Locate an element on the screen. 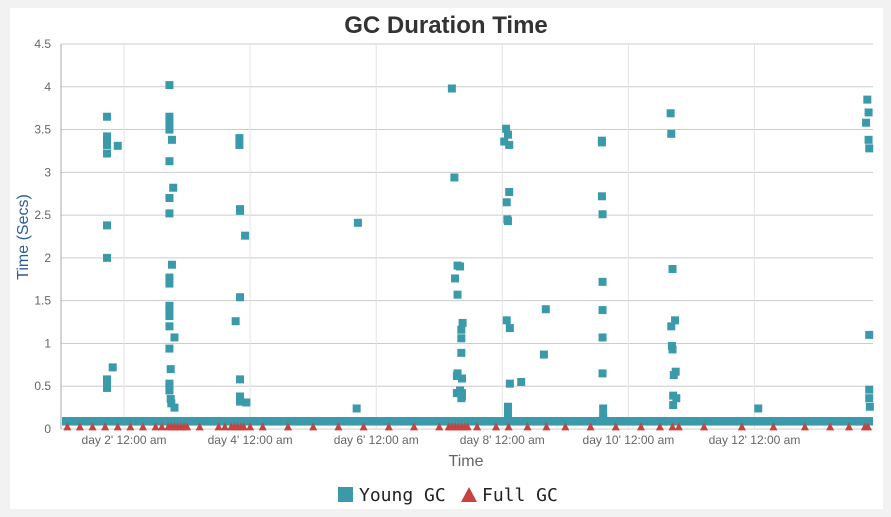  chart-title: GC Duration Time is located at coordinates (446, 25).